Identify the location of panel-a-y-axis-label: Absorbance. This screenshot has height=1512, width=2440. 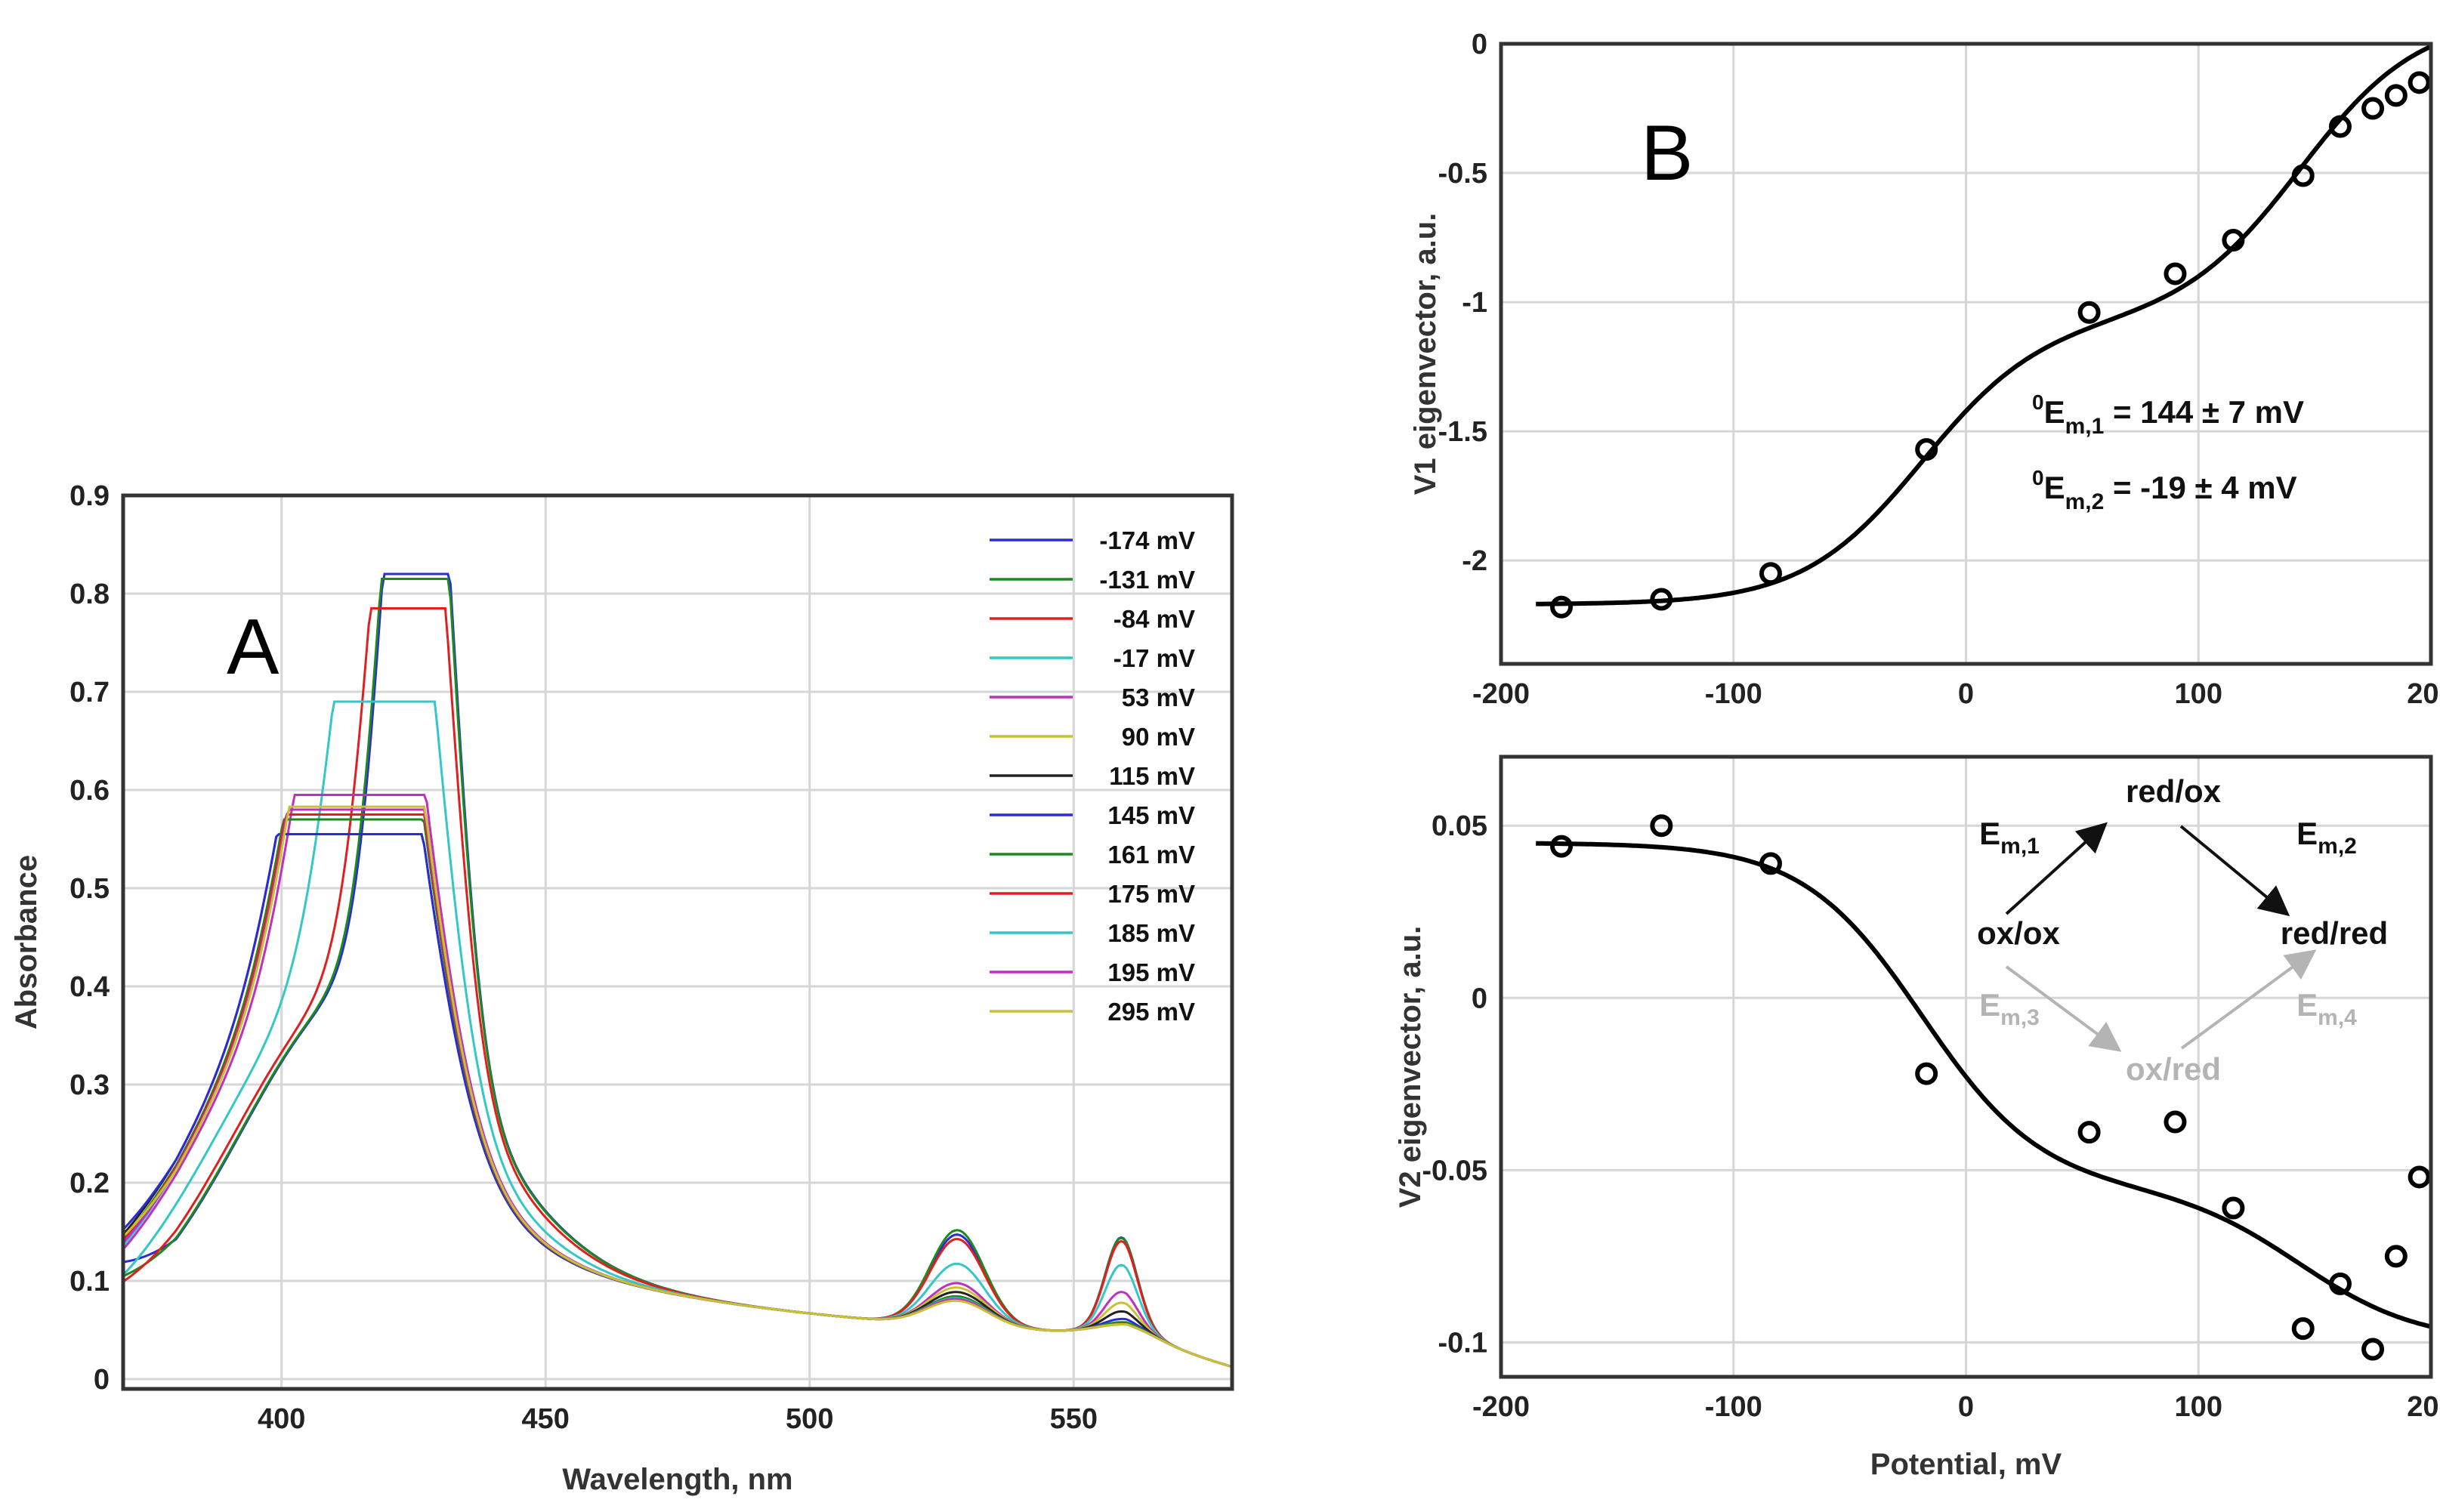
(26, 942).